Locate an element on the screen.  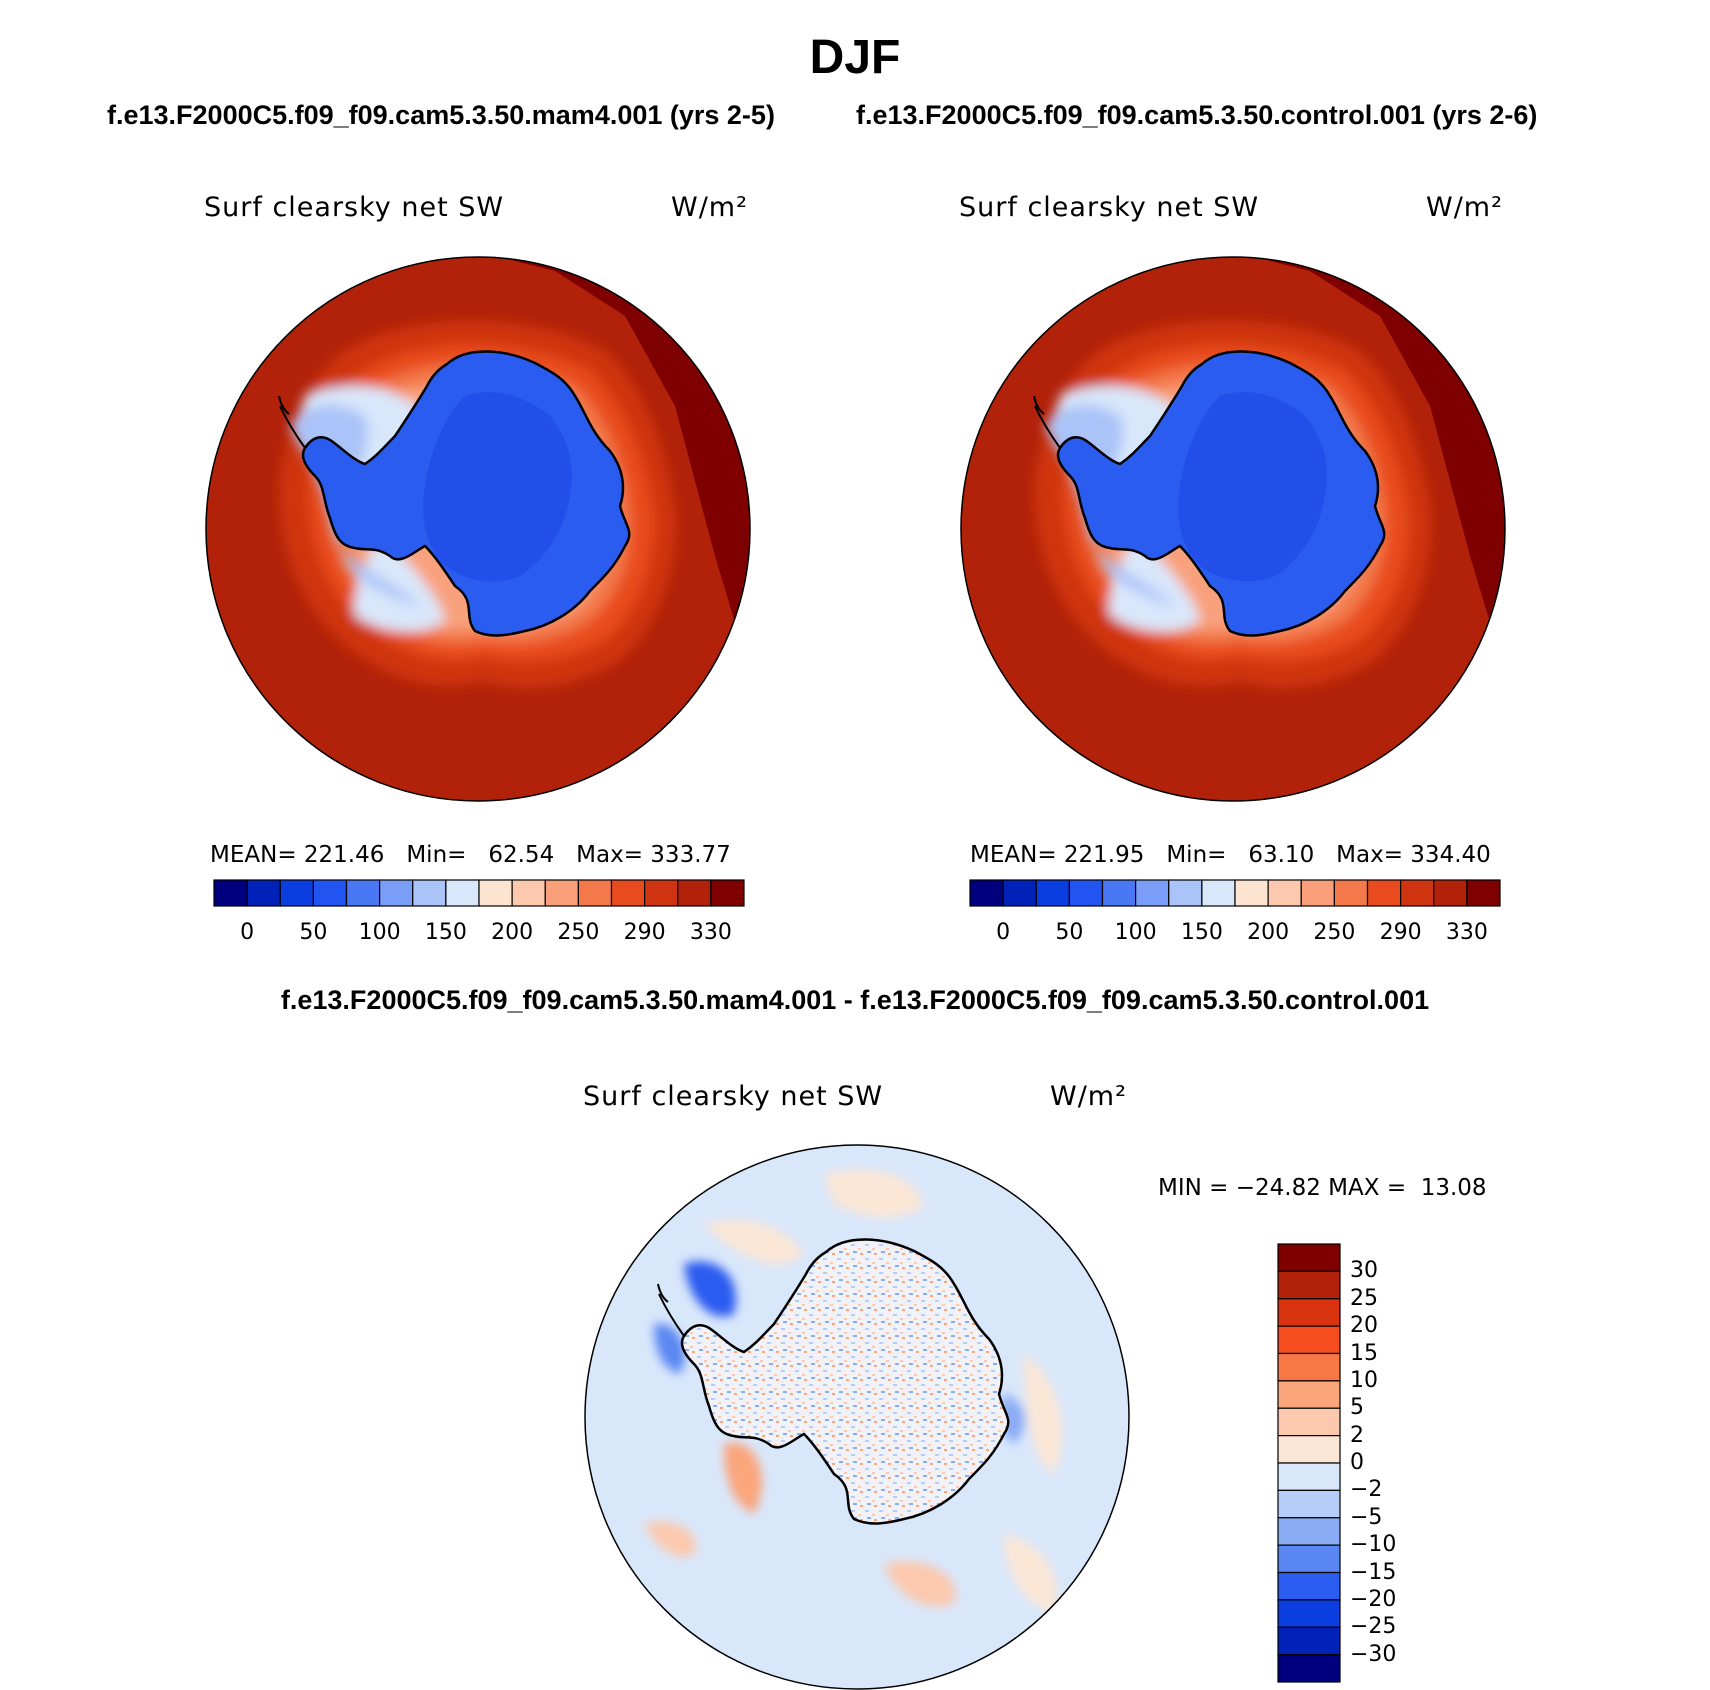
colorbar-tick-label: −25 is located at coordinates (1373, 1627).